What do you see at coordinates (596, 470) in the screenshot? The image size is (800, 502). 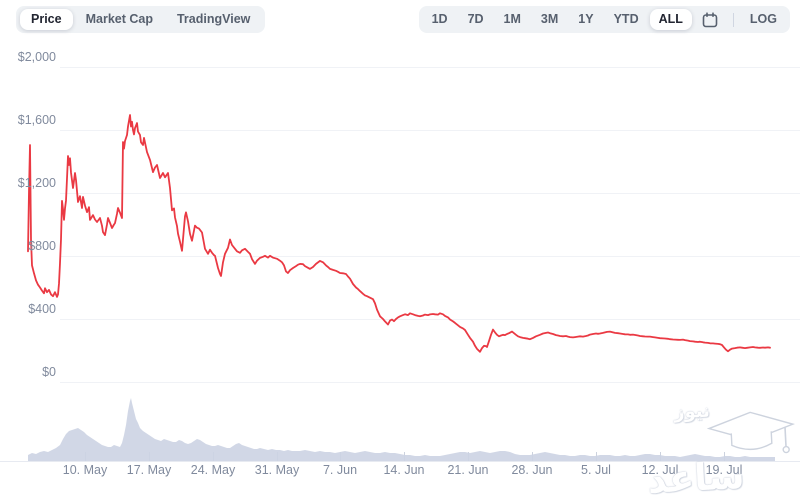 I see `x-axis-label: 5. Jul` at bounding box center [596, 470].